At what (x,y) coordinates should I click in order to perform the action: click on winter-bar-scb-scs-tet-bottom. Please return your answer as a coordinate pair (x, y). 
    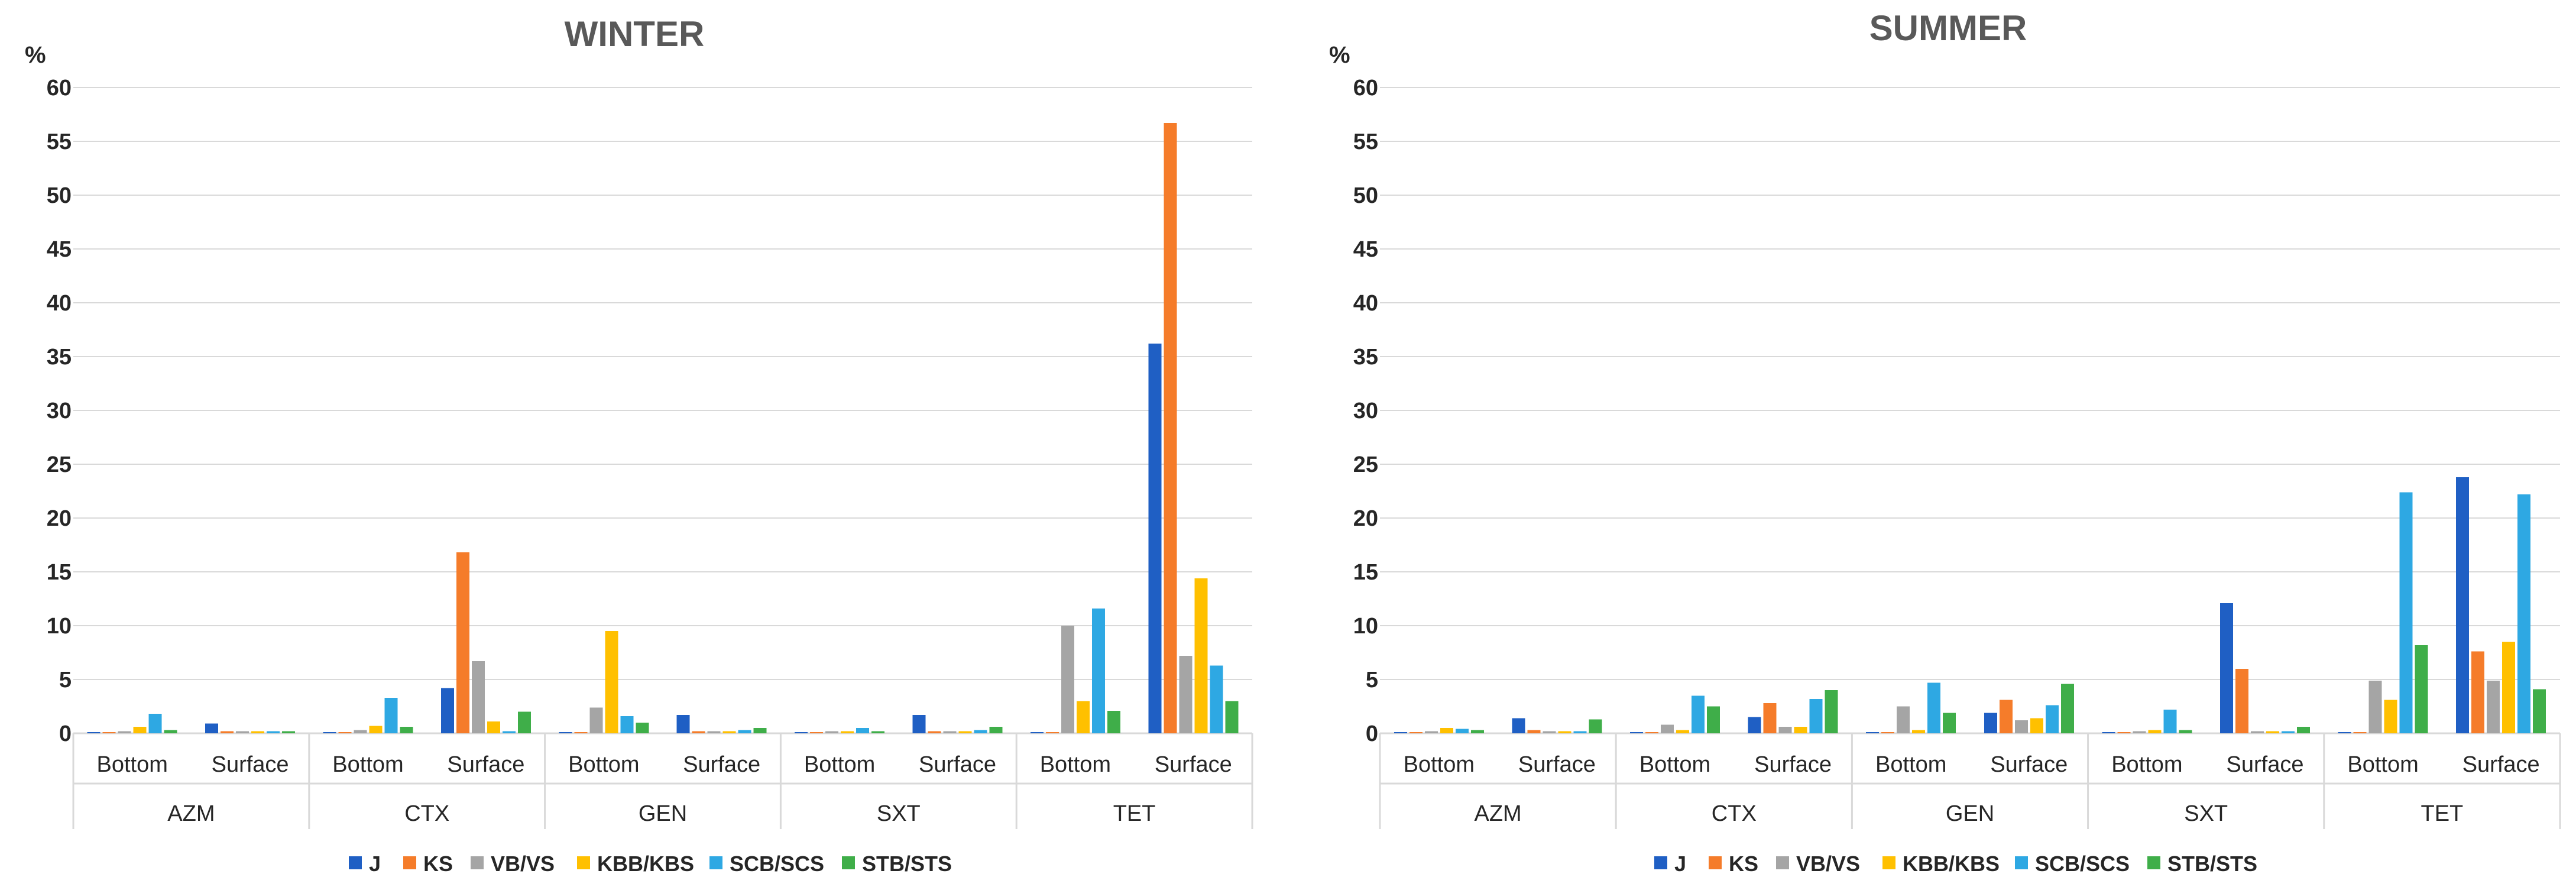
    Looking at the image, I should click on (1098, 670).